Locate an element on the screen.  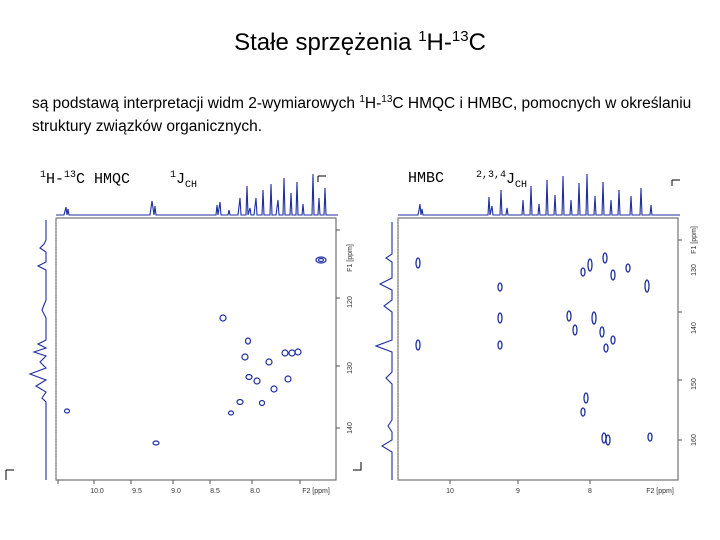
hmqc-f1-axis-title: F1 [ppm] is located at coordinates (350, 258).